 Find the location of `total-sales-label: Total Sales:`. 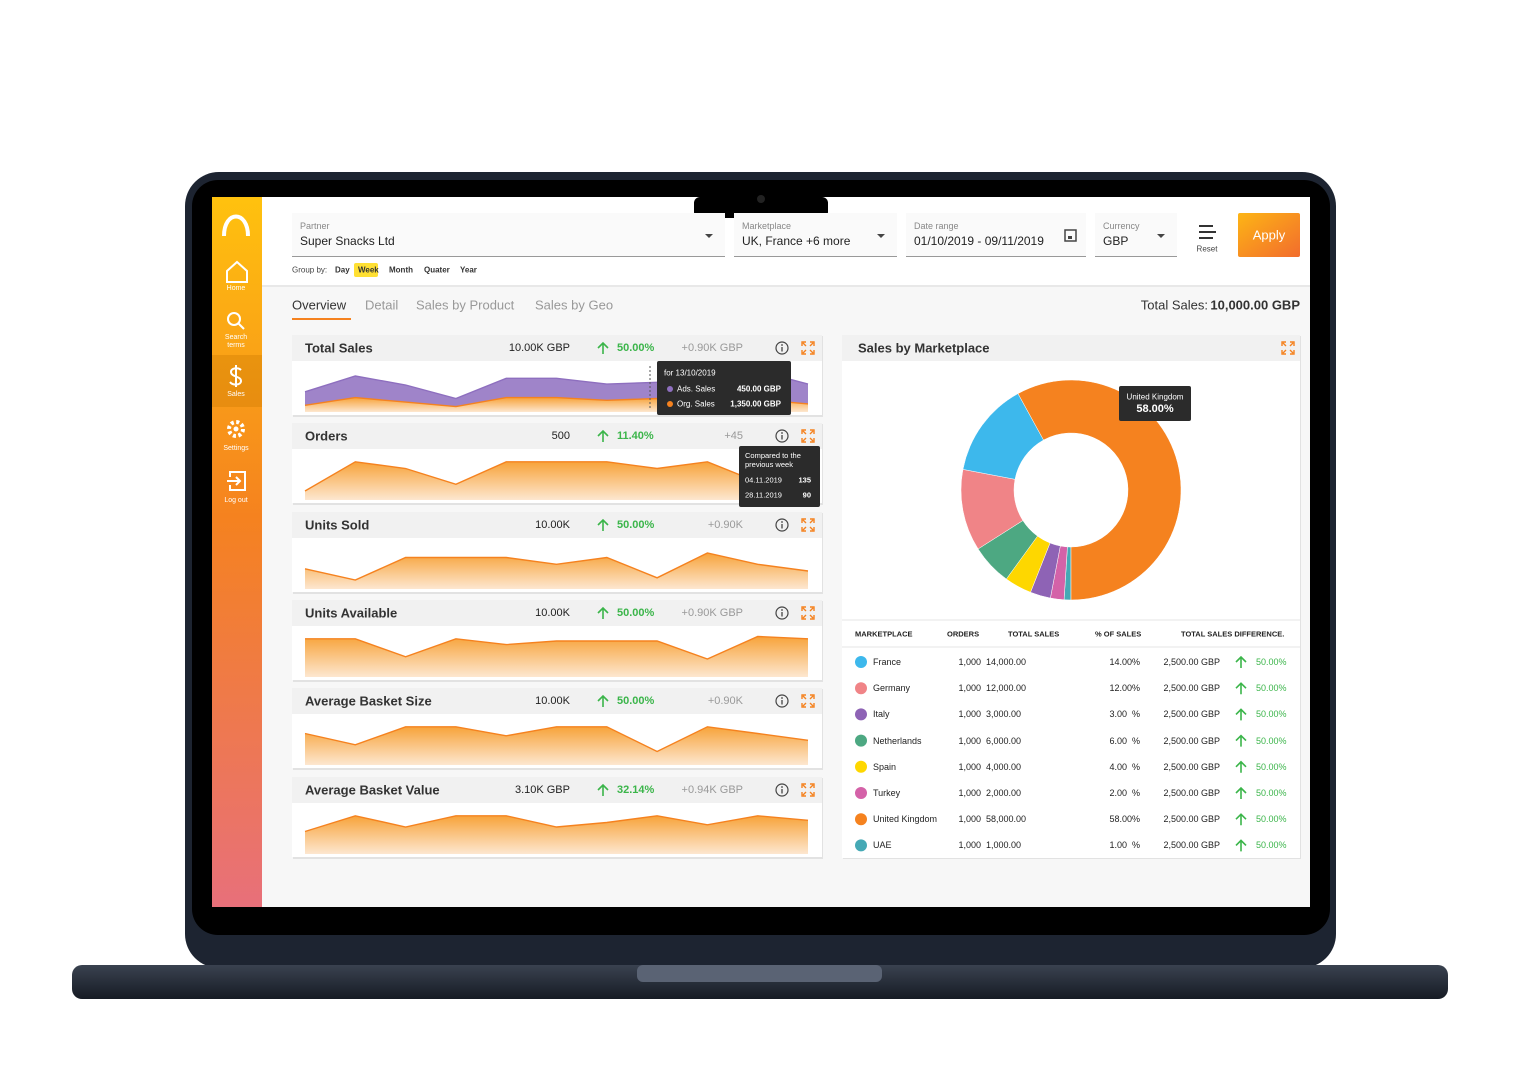

total-sales-label: Total Sales: is located at coordinates (1174, 305).